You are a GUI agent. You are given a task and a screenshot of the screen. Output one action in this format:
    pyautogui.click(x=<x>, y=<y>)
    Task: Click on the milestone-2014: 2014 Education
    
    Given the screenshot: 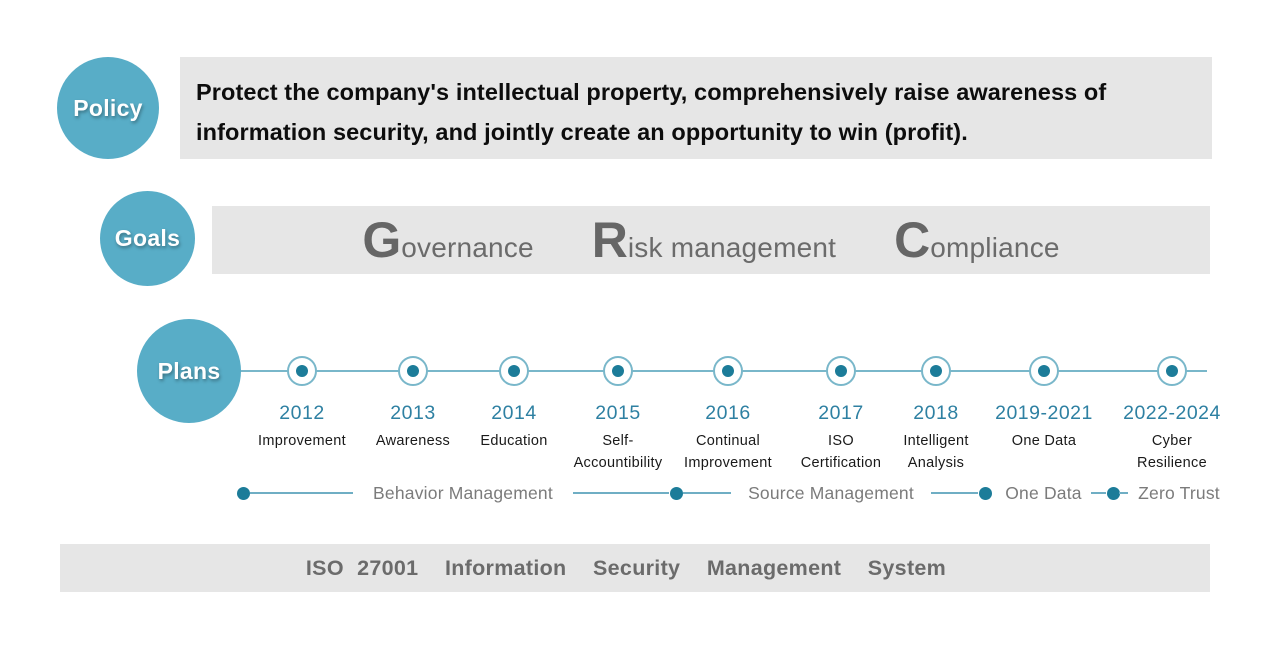 What is the action you would take?
    pyautogui.click(x=514, y=427)
    